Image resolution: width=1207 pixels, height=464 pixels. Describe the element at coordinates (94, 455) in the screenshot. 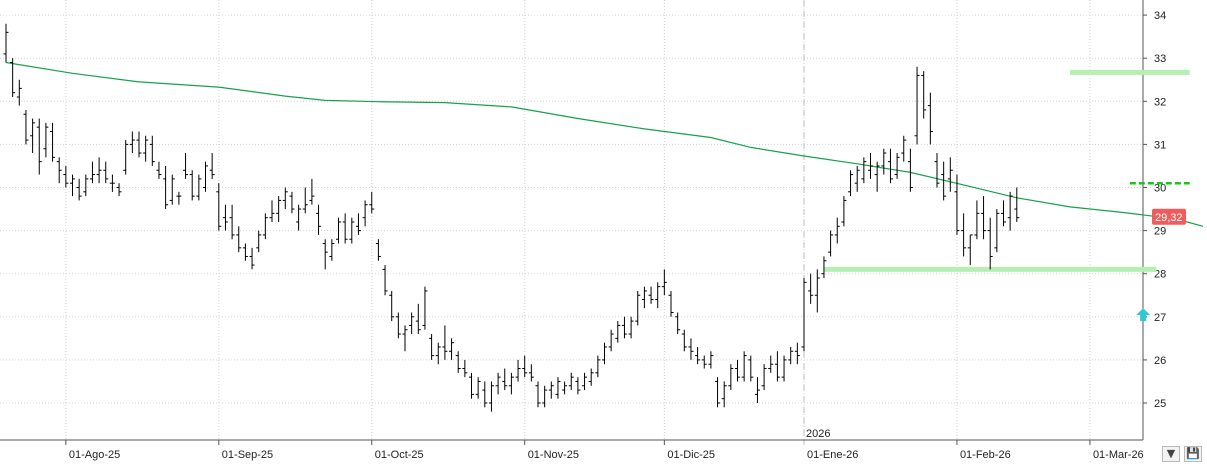

I see `x-tick-label: 01-Ago-25` at that location.